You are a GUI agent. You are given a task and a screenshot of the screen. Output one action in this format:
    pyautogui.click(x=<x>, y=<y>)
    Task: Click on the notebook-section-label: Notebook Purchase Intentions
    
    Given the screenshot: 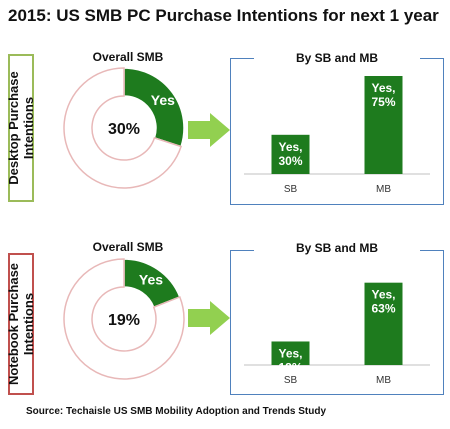 What is the action you would take?
    pyautogui.click(x=21, y=324)
    